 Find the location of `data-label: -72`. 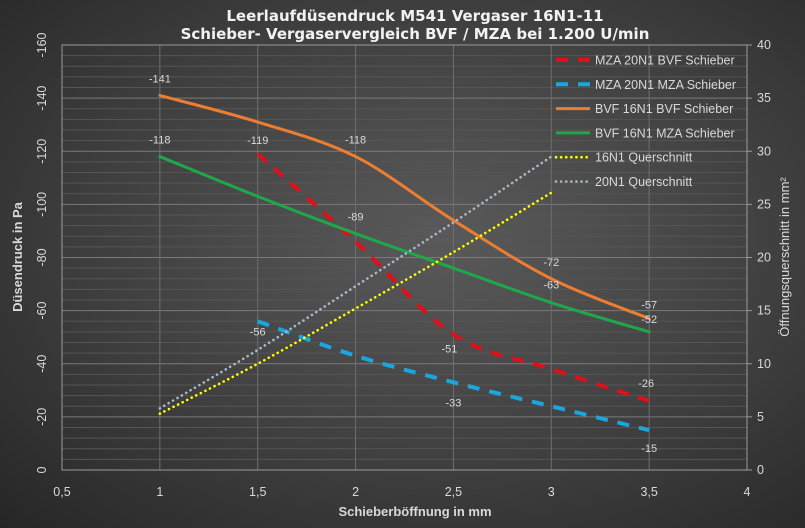

data-label: -72 is located at coordinates (551, 263).